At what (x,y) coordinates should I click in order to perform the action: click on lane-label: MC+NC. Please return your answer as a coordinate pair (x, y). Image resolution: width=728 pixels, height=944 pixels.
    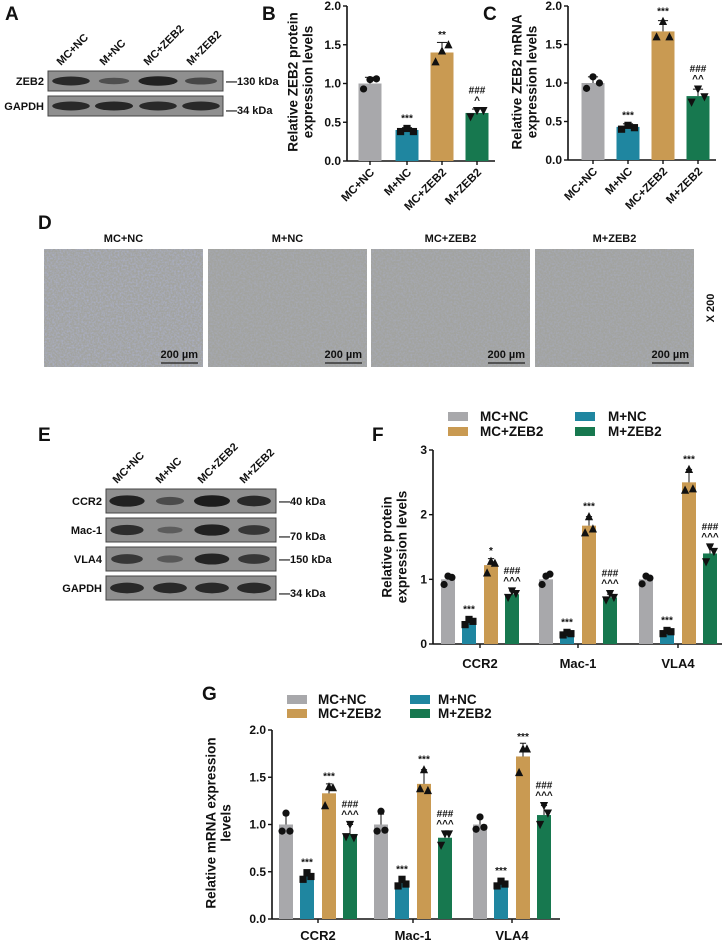
    Looking at the image, I should click on (129, 468).